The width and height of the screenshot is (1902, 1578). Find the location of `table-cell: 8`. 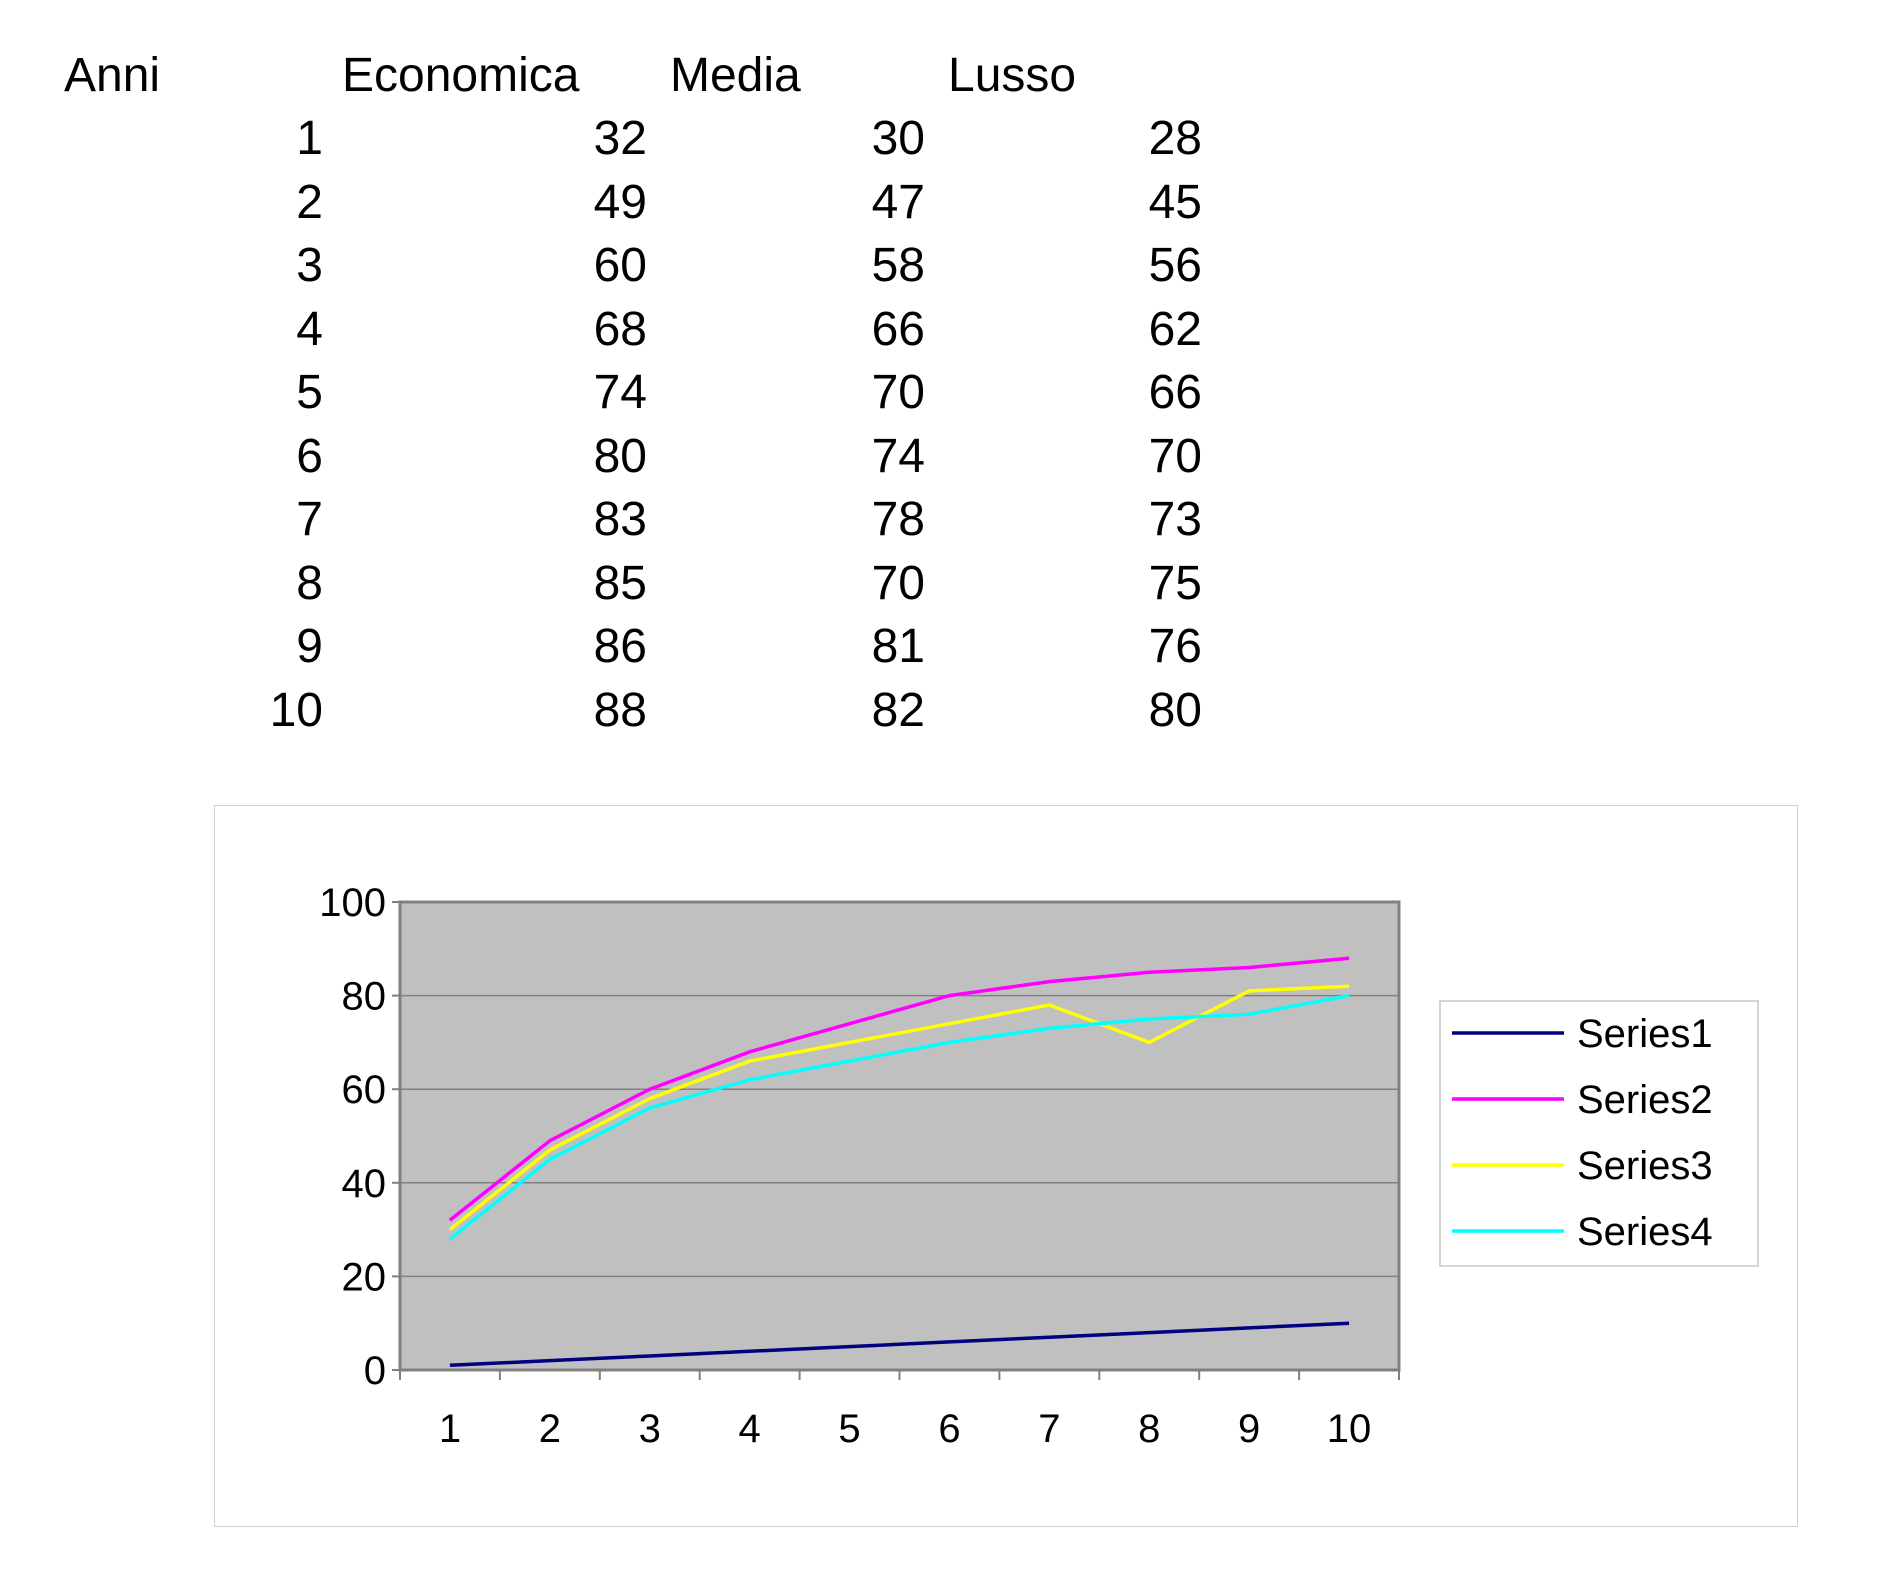

table-cell: 8 is located at coordinates (309, 583).